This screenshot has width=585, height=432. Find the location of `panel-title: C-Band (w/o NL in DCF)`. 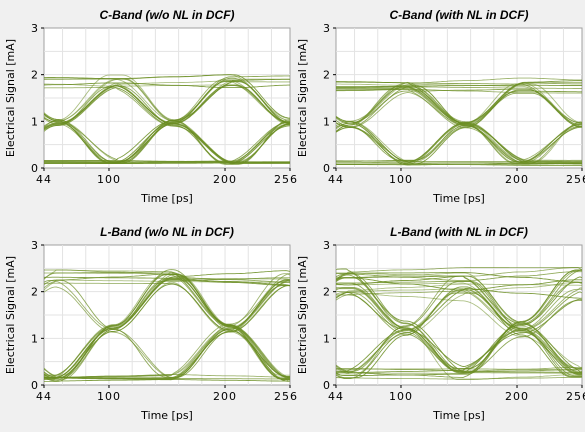

panel-title: C-Band (w/o NL in DCF) is located at coordinates (166, 15).